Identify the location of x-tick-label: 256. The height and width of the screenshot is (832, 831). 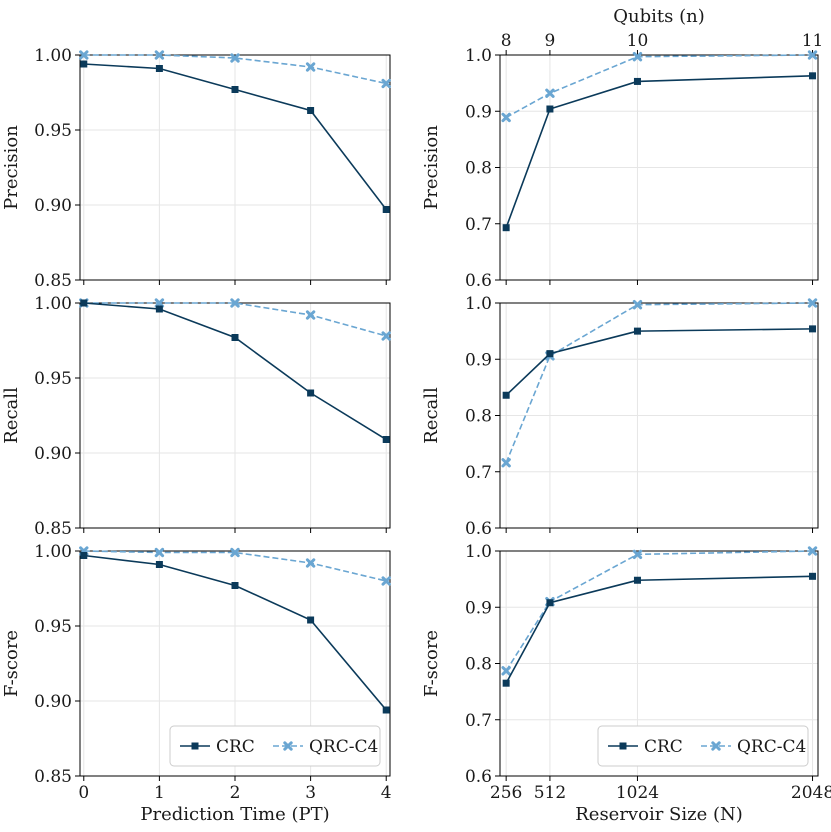
(506, 793).